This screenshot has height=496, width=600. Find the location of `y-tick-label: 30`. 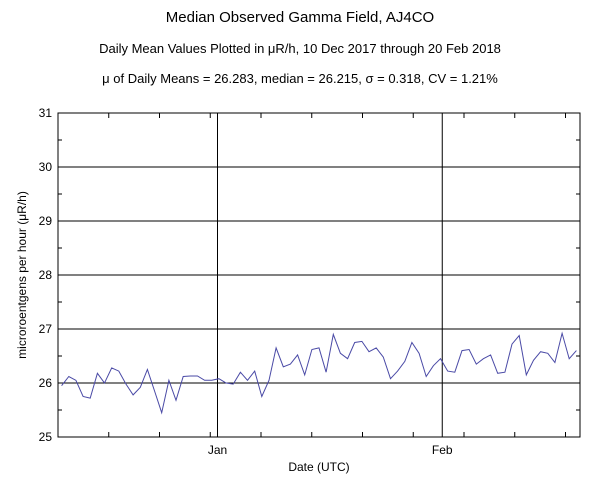

y-tick-label: 30 is located at coordinates (46, 167).